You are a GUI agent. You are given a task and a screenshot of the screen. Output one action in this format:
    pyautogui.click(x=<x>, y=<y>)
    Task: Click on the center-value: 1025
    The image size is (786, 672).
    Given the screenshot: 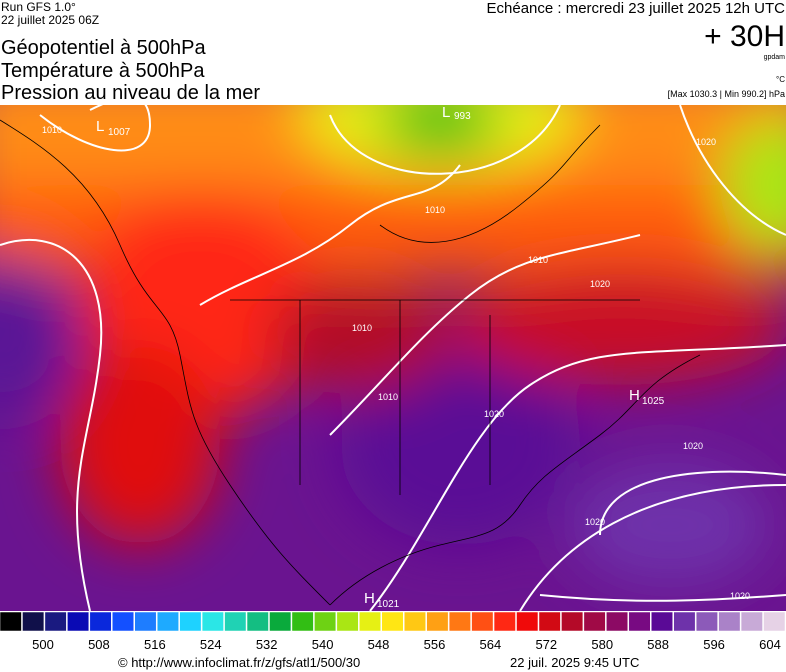 What is the action you would take?
    pyautogui.click(x=653, y=401)
    